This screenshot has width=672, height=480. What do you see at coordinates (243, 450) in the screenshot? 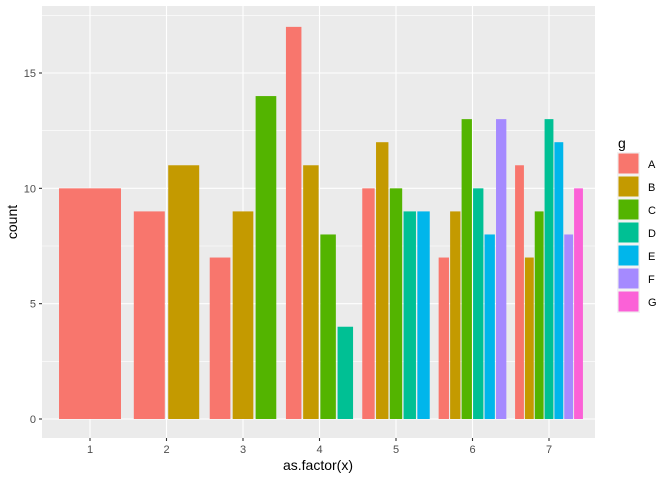
I see `x-tick-label: 3` at bounding box center [243, 450].